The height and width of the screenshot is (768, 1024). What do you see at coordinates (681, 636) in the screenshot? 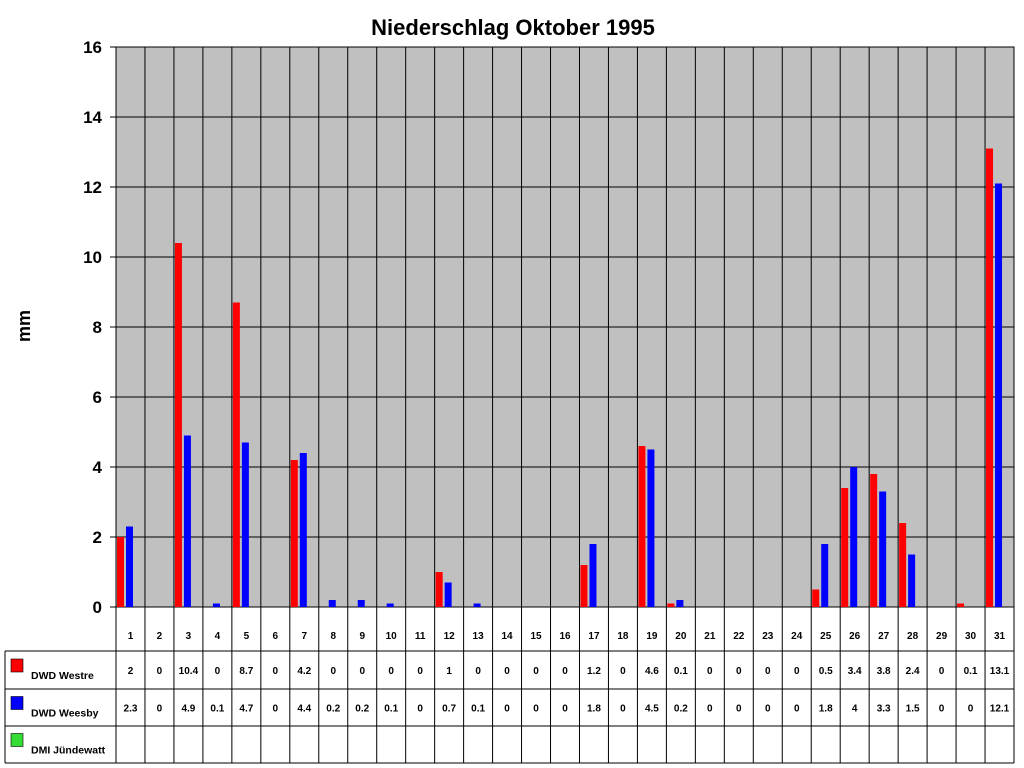
I see `x-tick-label: 20` at bounding box center [681, 636].